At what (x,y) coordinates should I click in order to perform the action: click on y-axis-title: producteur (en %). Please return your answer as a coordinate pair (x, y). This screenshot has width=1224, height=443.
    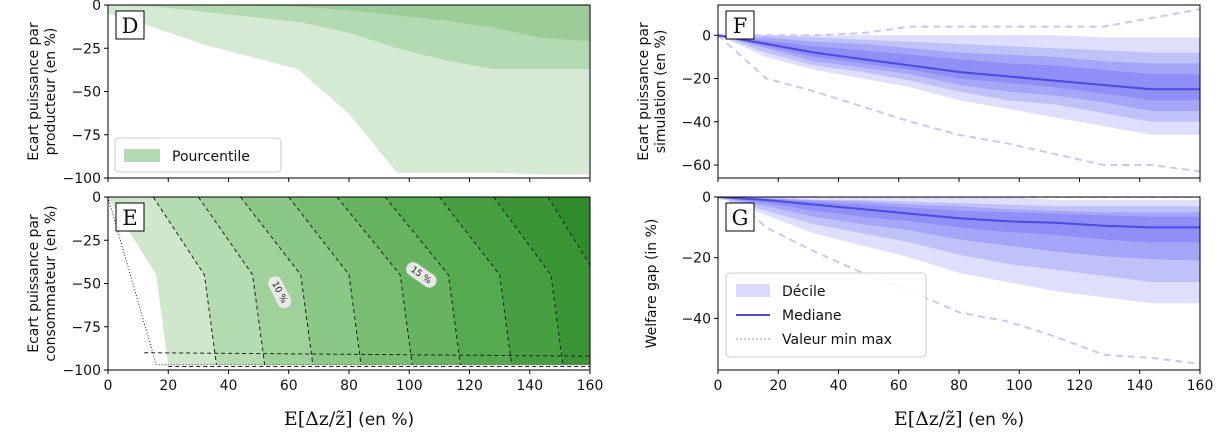
    Looking at the image, I should click on (51, 92).